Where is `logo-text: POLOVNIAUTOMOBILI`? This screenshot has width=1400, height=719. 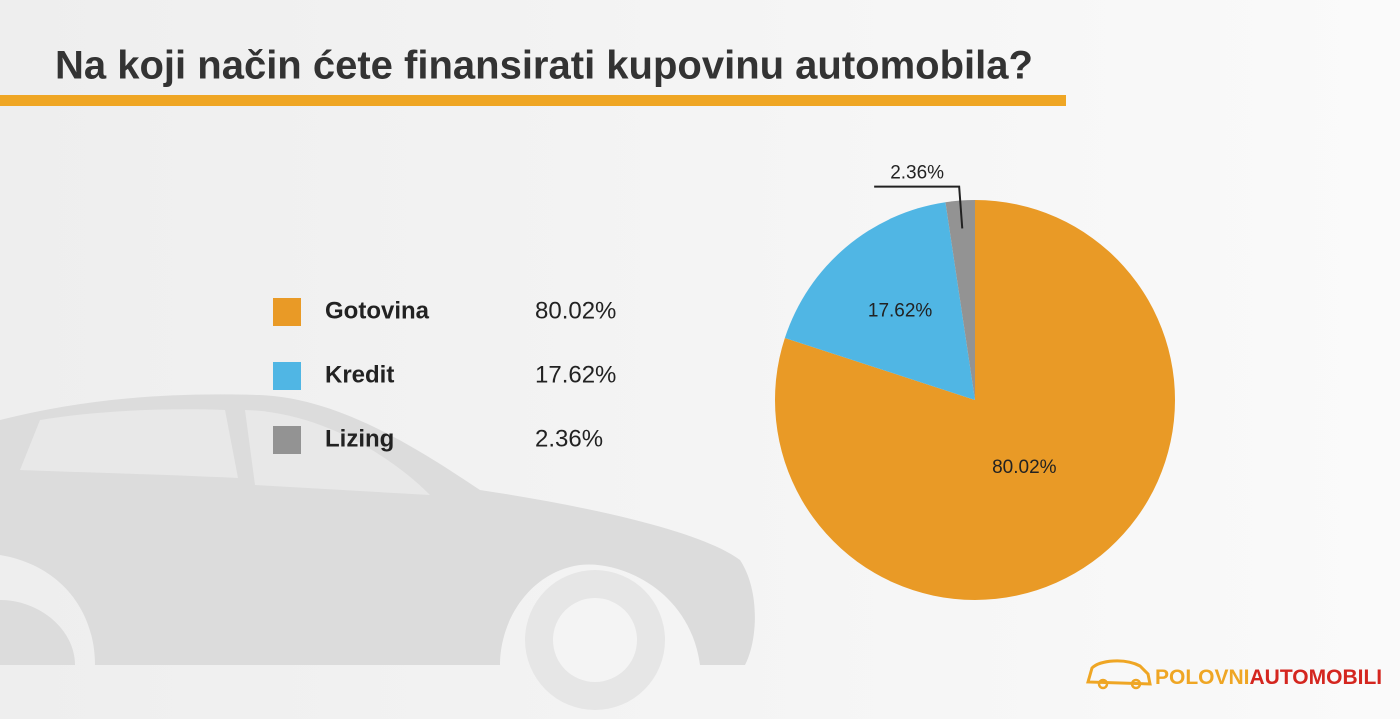 logo-text: POLOVNIAUTOMOBILI is located at coordinates (1268, 677).